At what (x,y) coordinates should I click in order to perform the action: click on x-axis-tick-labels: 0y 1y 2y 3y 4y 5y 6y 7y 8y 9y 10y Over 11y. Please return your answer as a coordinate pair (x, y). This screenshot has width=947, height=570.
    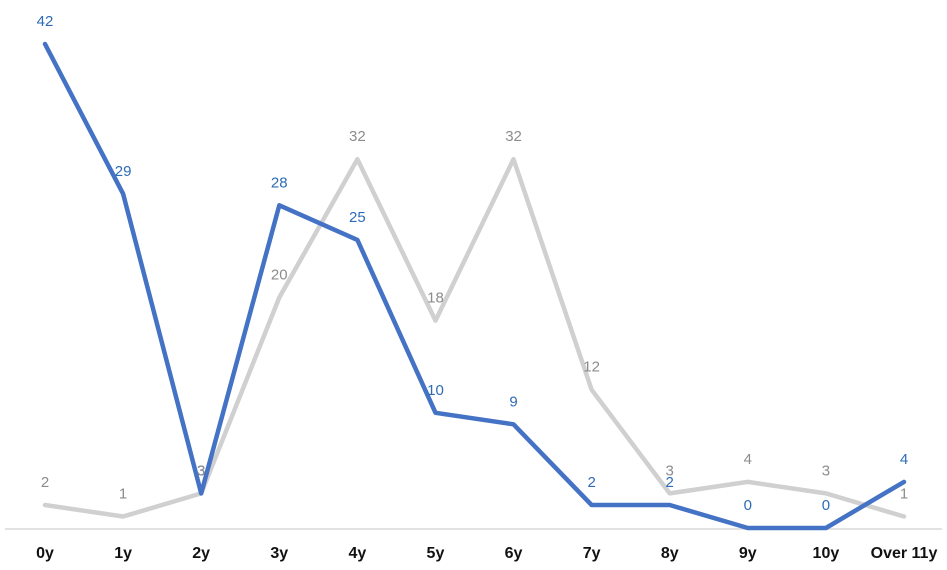
    Looking at the image, I should click on (486, 553).